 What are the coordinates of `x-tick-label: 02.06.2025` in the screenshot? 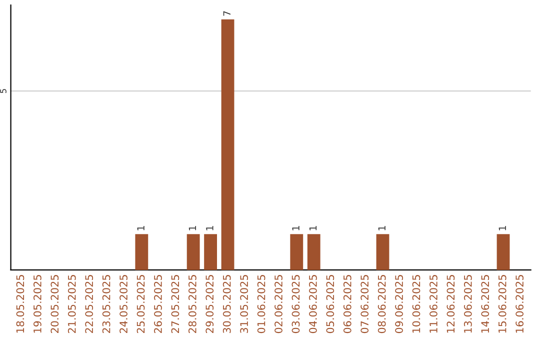 It's located at (278, 304).